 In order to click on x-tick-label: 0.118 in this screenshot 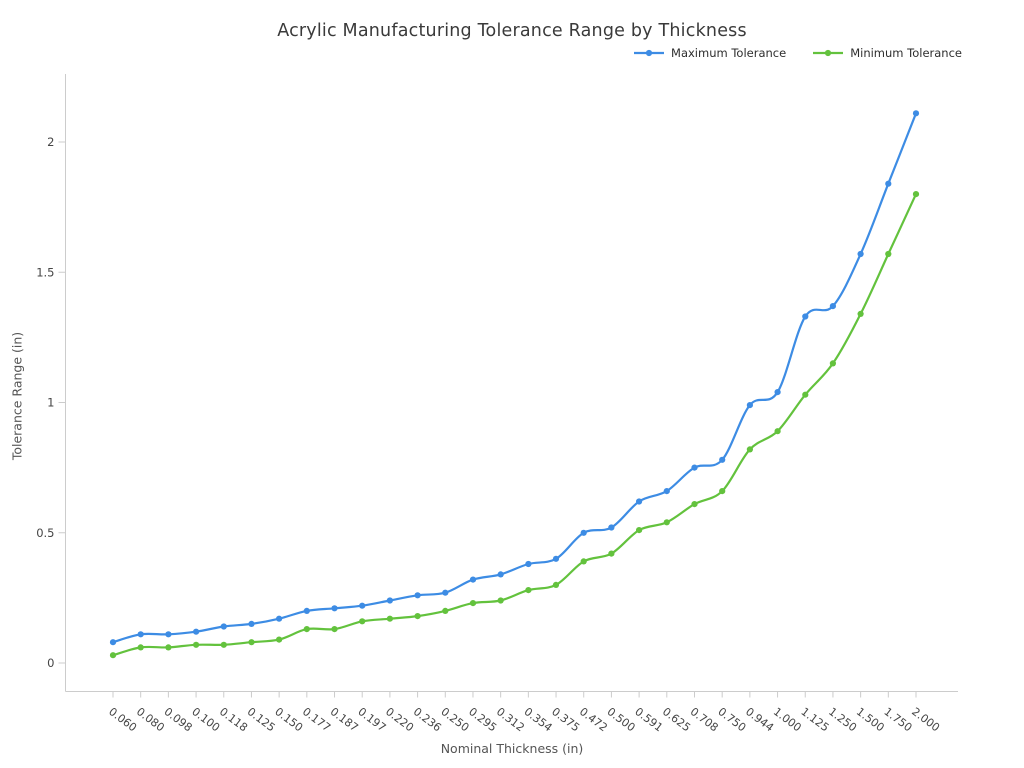, I will do `click(233, 719)`.